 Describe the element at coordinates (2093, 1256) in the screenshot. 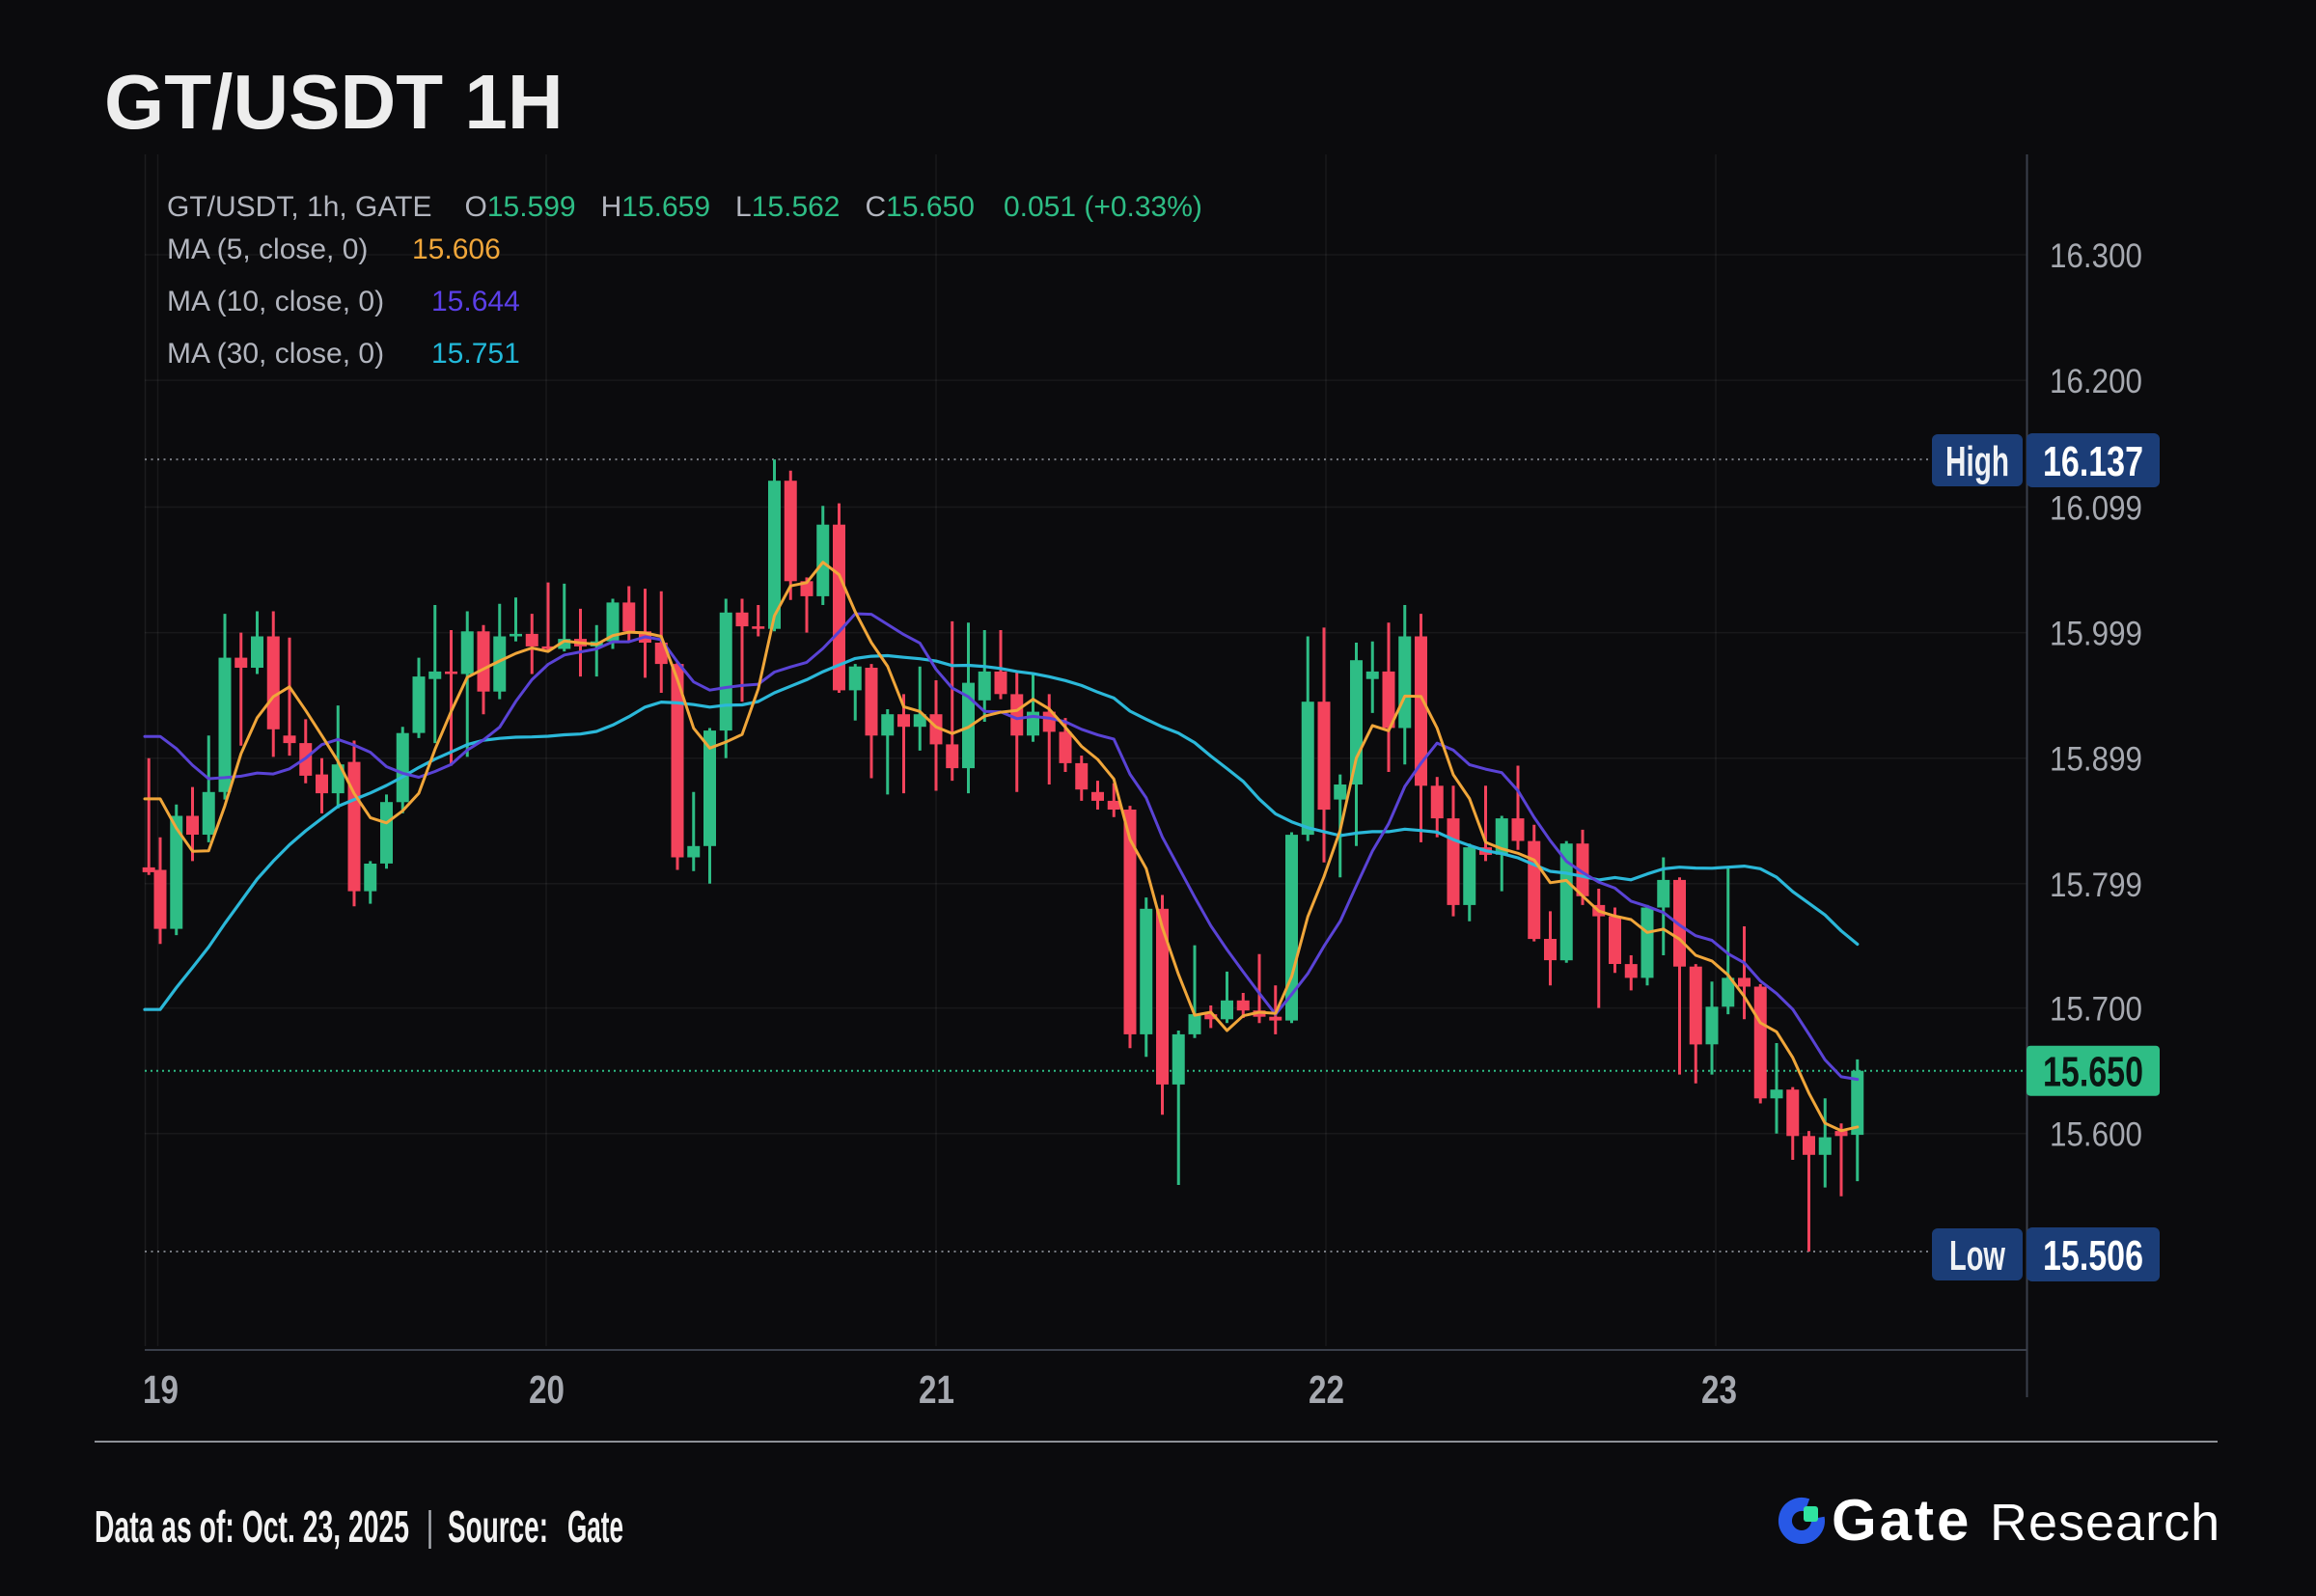

I see `svg-text: 15.506` at that location.